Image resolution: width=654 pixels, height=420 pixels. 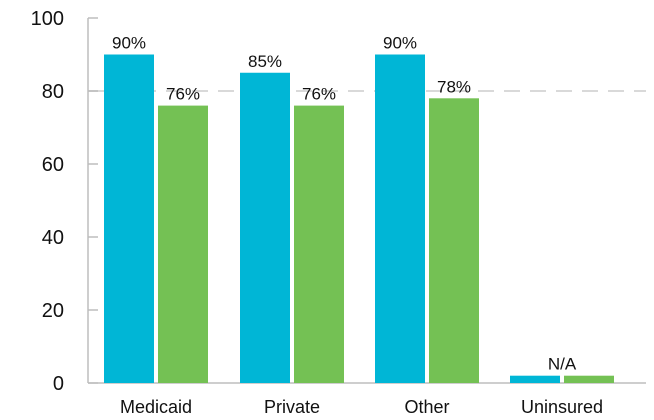 What do you see at coordinates (53, 165) in the screenshot?
I see `y-tick-label: 60` at bounding box center [53, 165].